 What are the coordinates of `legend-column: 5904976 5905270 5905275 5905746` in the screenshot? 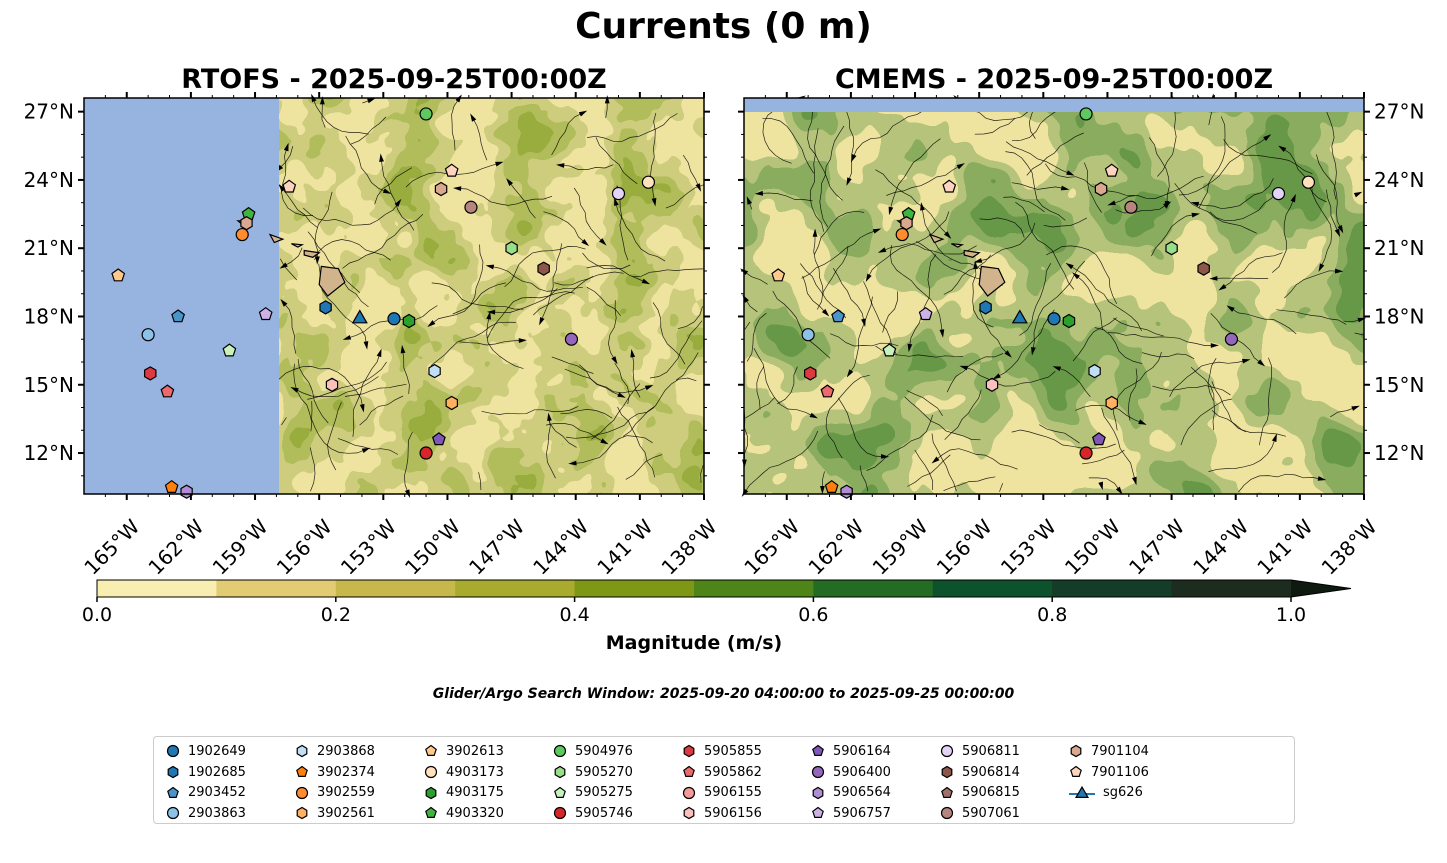 It's located at (593, 782).